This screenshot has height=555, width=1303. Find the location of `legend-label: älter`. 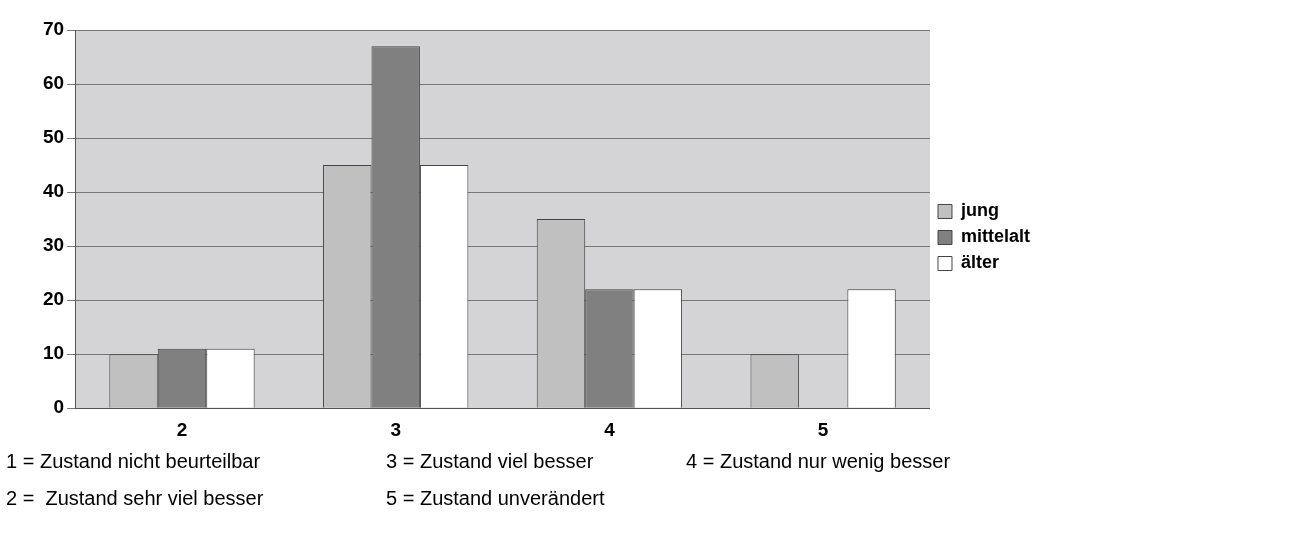

legend-label: älter is located at coordinates (980, 262).